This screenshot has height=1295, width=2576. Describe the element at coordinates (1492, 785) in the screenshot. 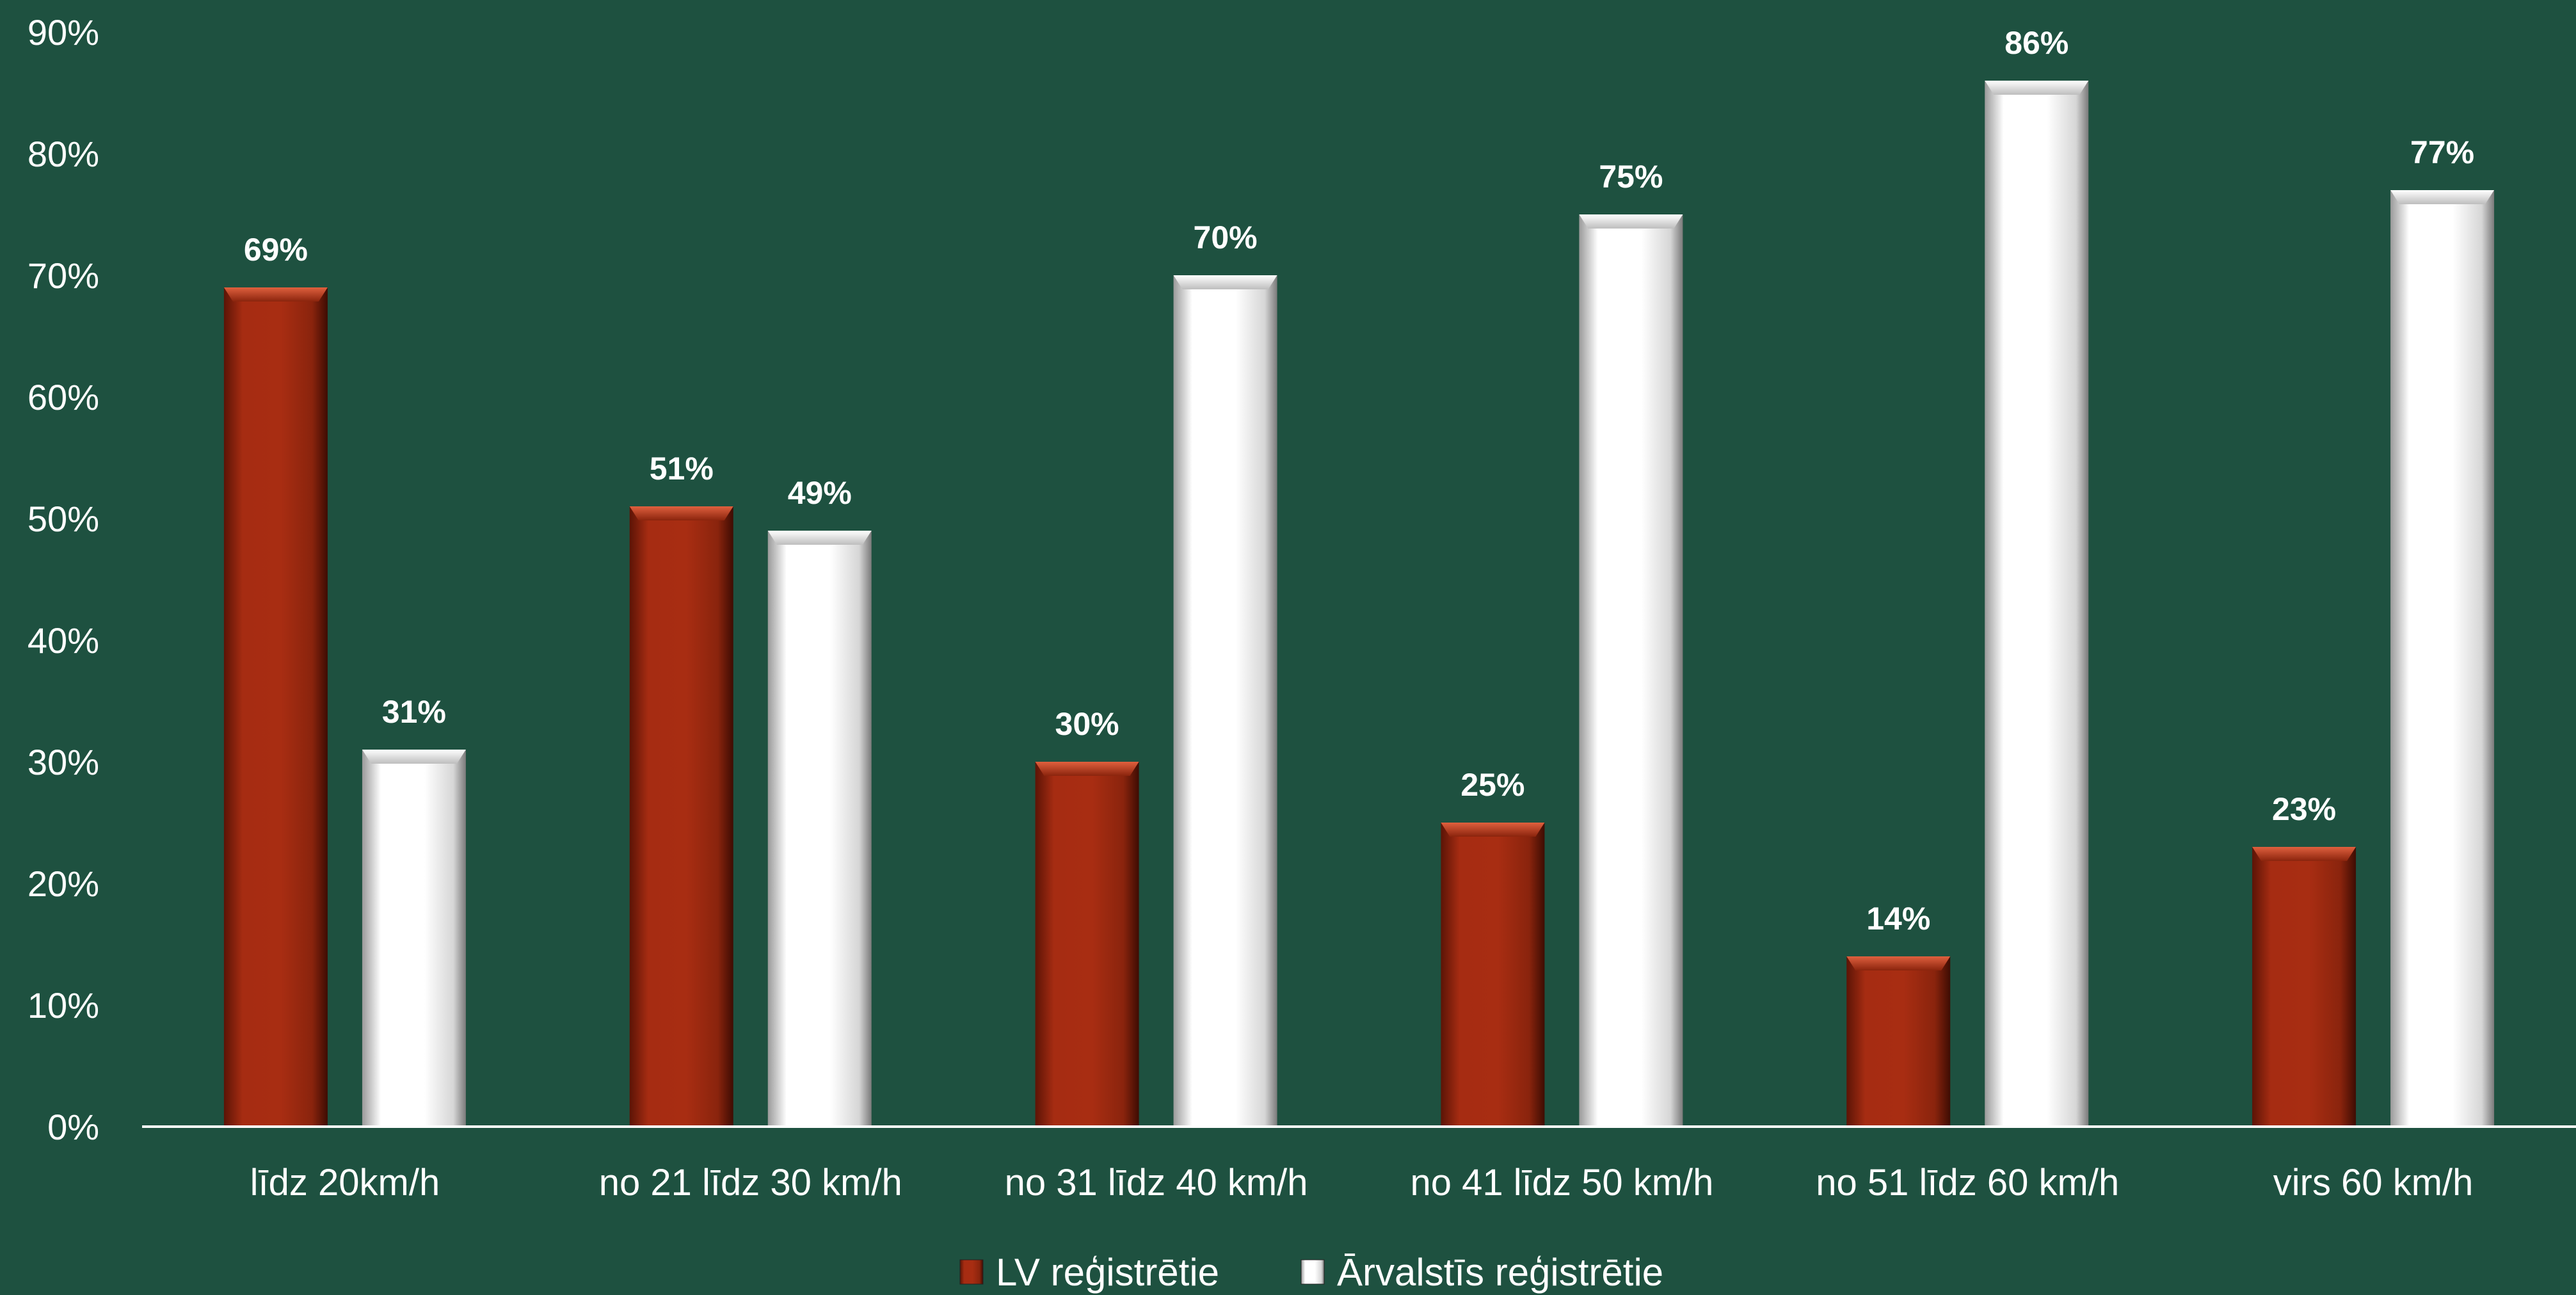

I see `data-label: 25%` at that location.